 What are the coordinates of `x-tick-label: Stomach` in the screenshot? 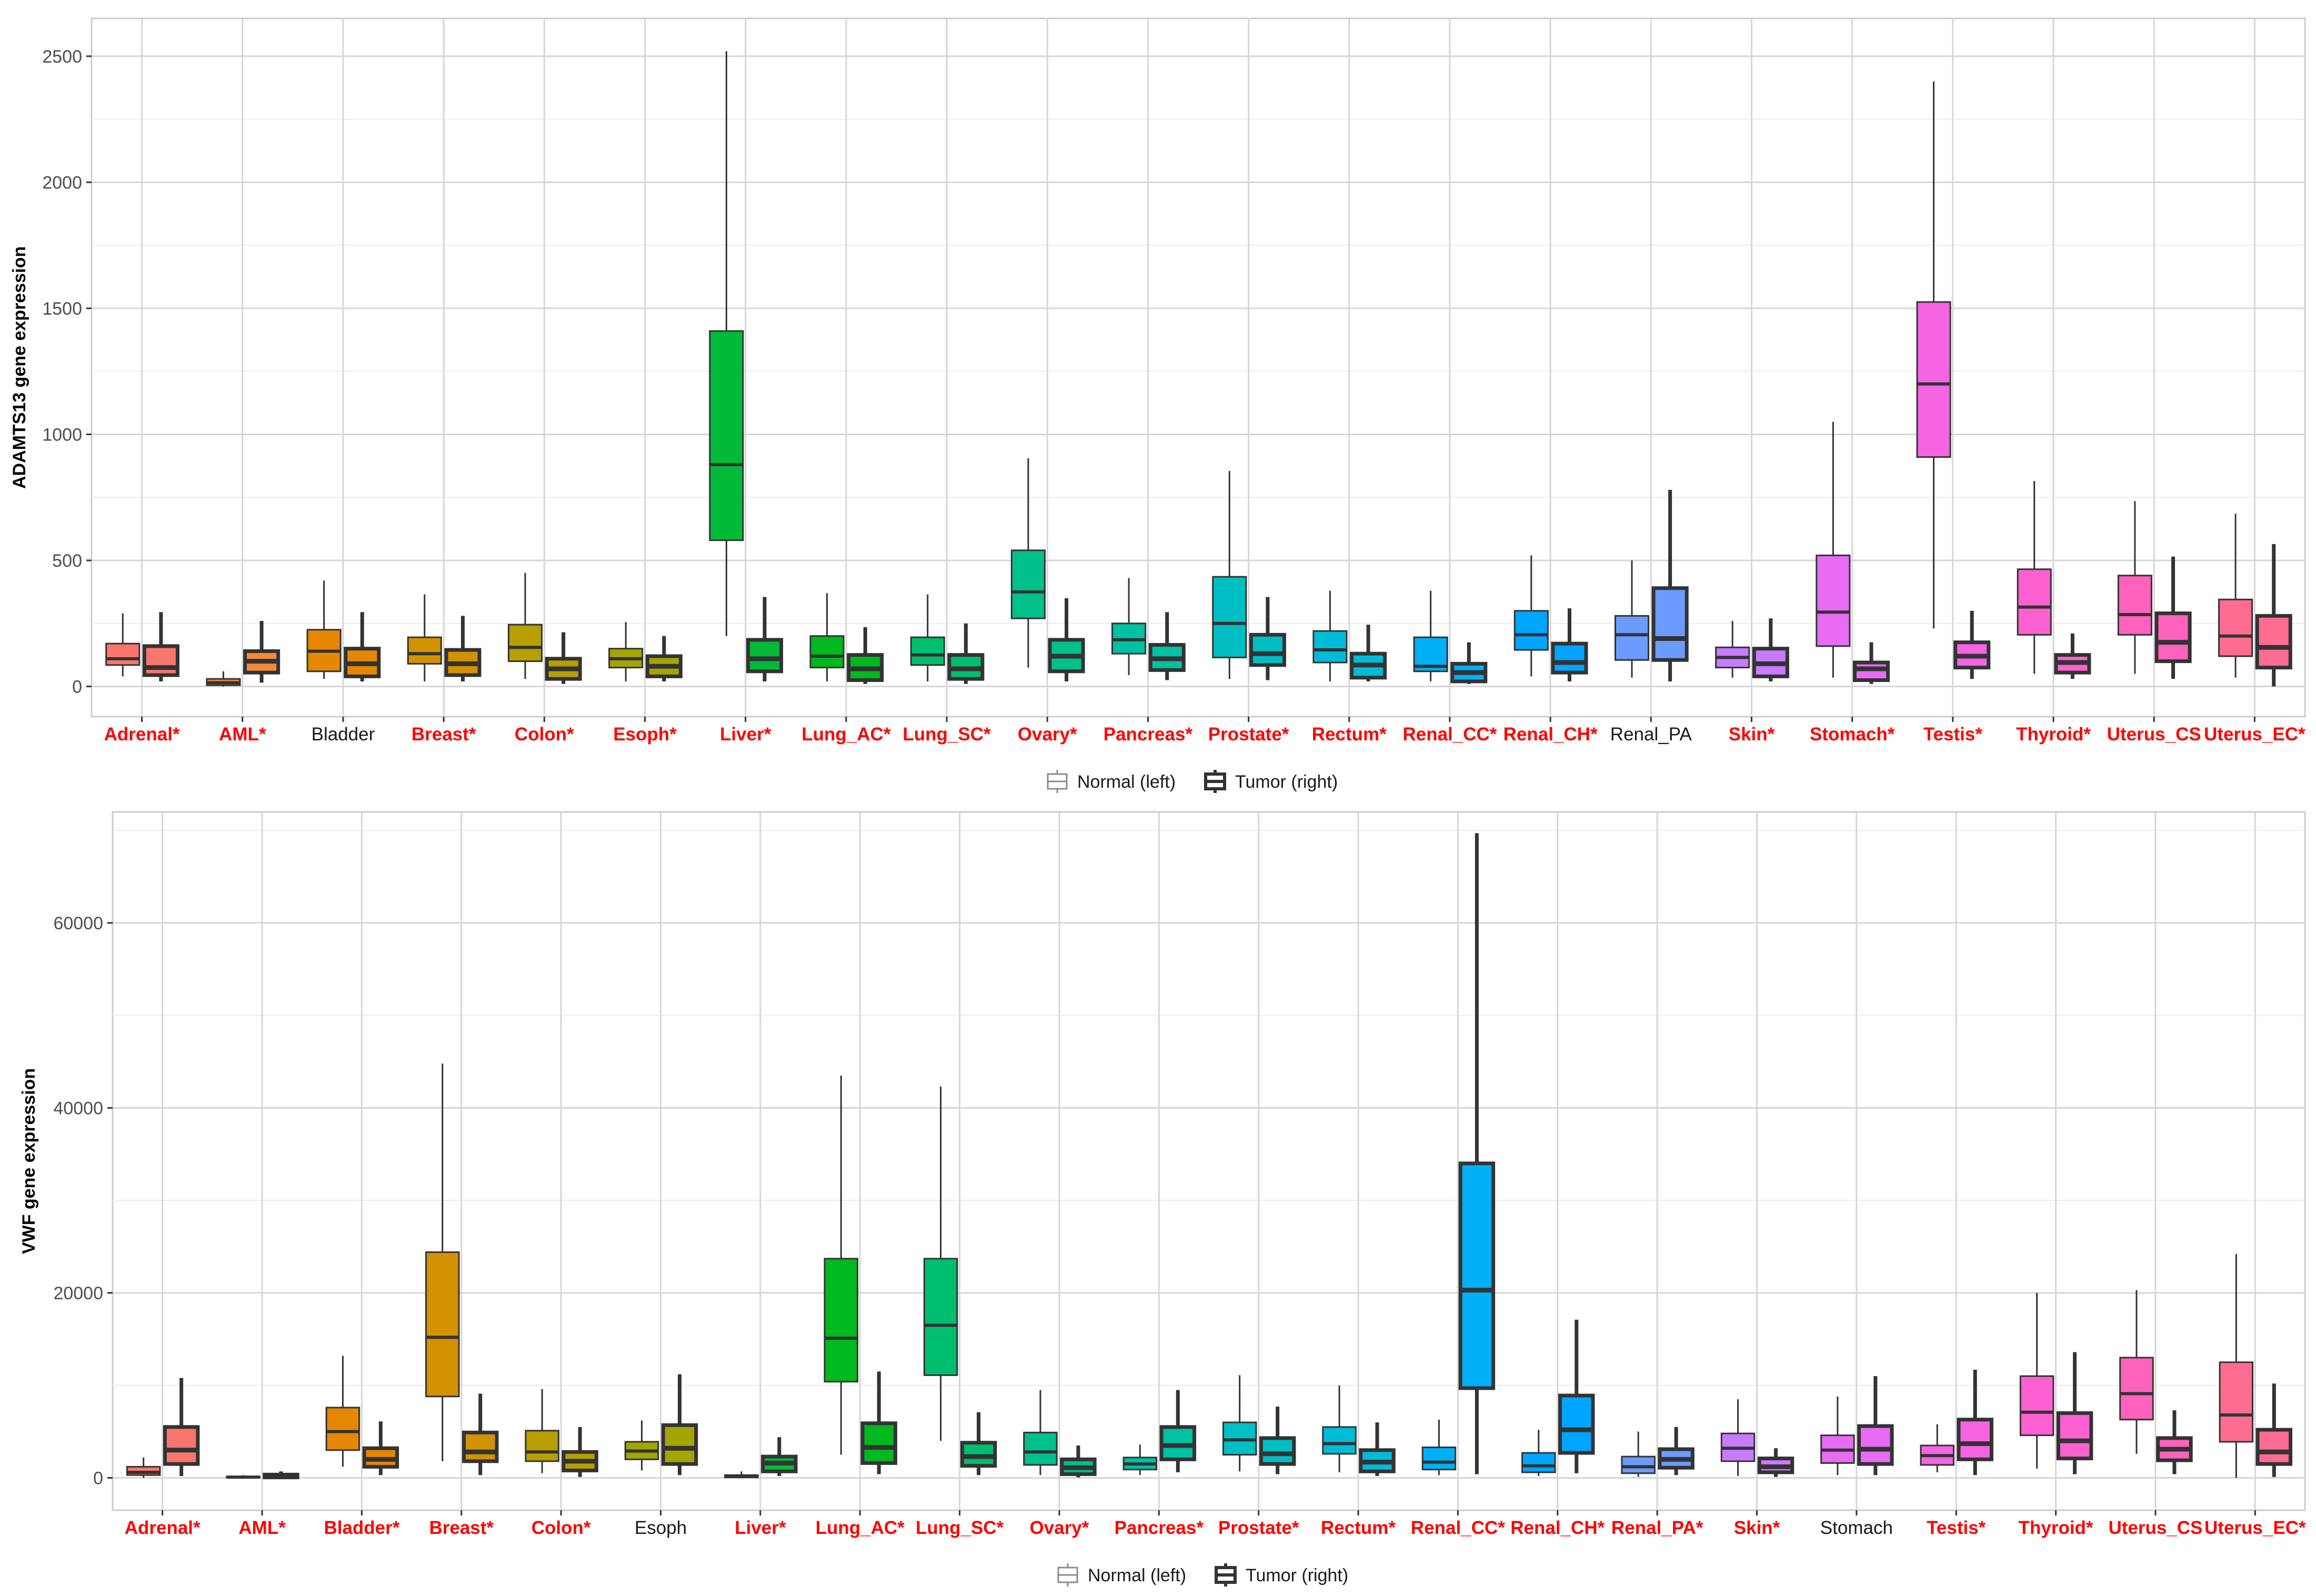 It's located at (1857, 1528).